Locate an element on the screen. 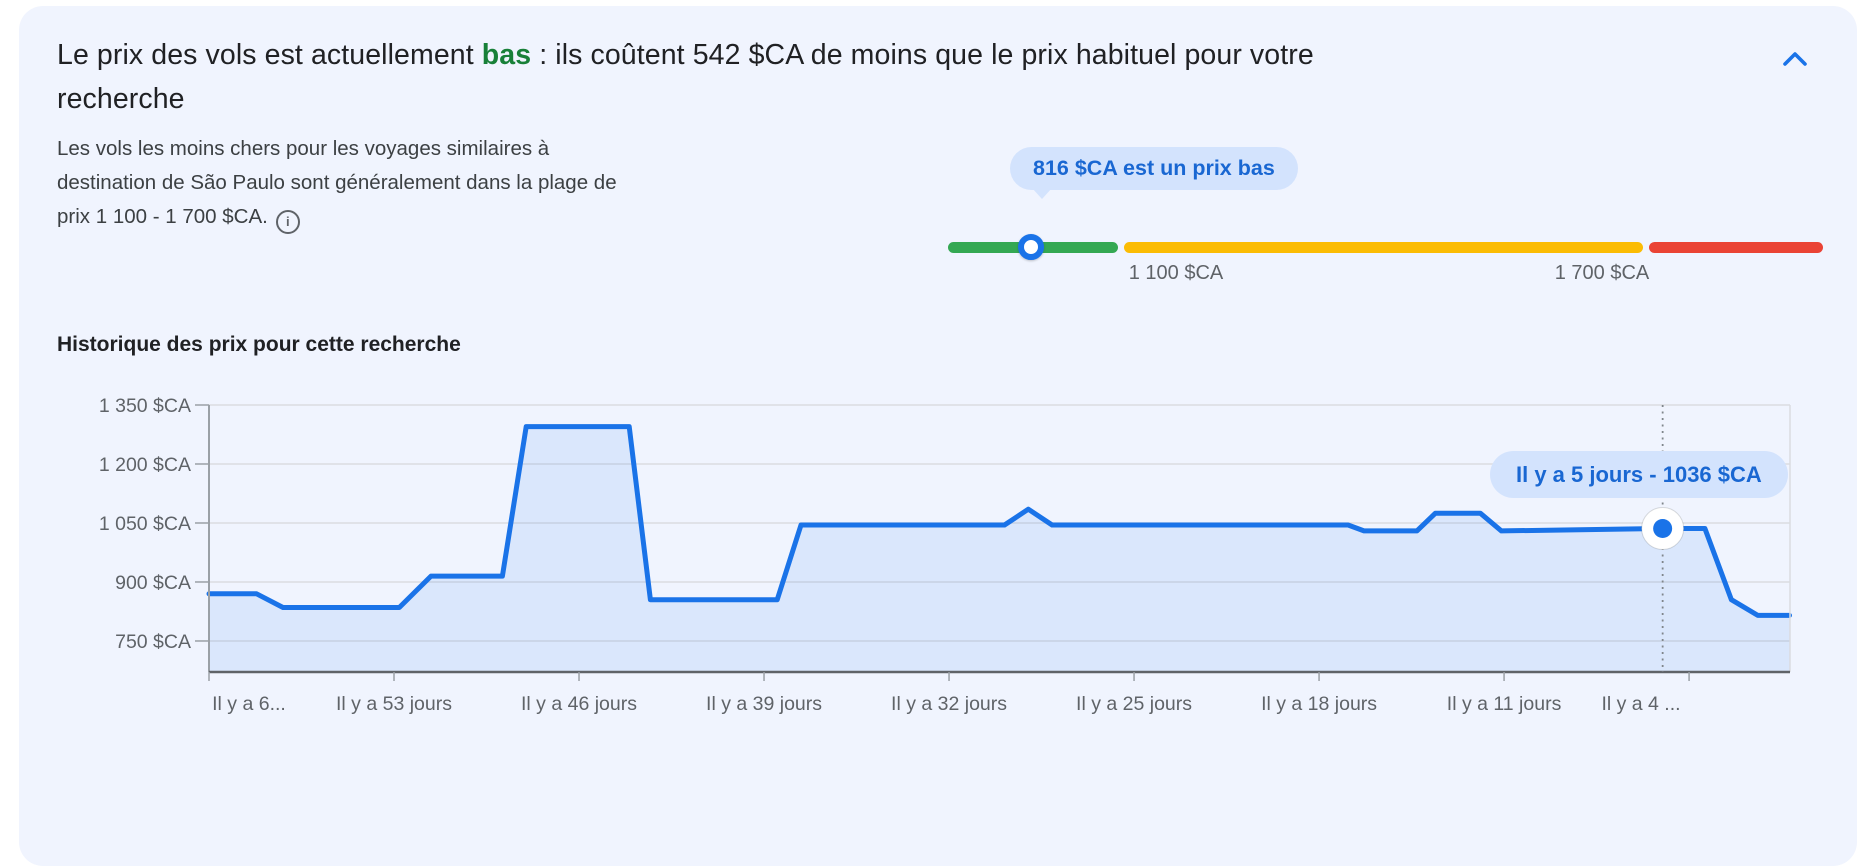 The width and height of the screenshot is (1874, 866). gauge-handle is located at coordinates (1031, 247).